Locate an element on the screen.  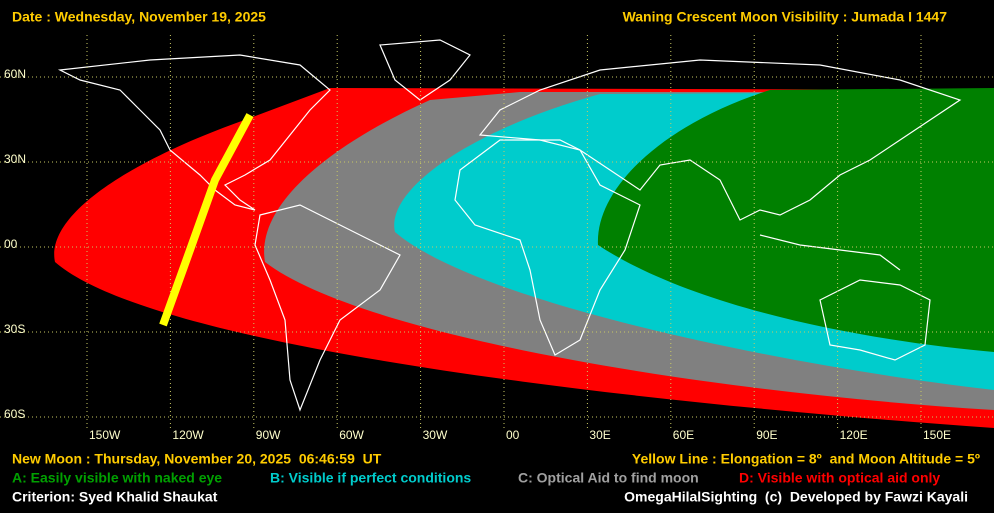
yellow-line is located at coordinates (206, 220).